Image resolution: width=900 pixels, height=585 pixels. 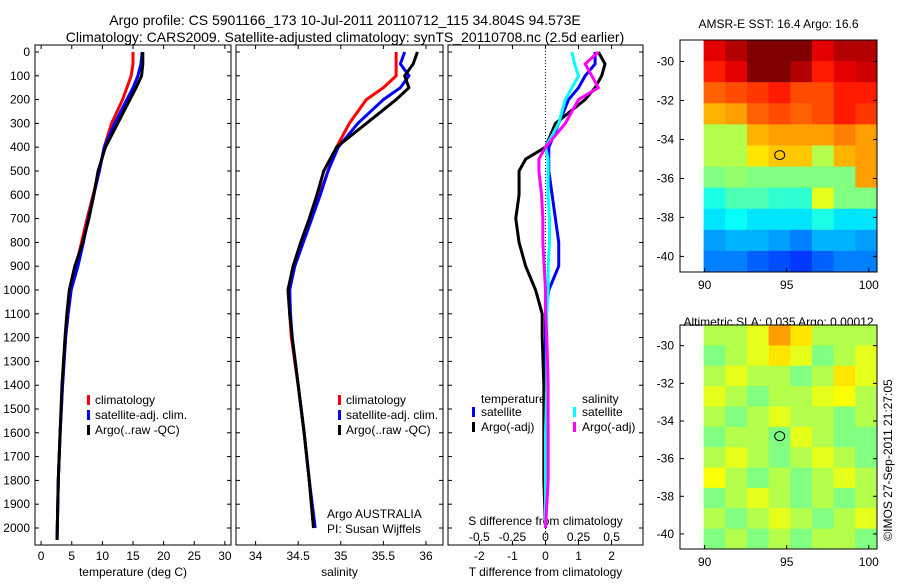 I want to click on lon-tick-label: 95, so click(x=787, y=562).